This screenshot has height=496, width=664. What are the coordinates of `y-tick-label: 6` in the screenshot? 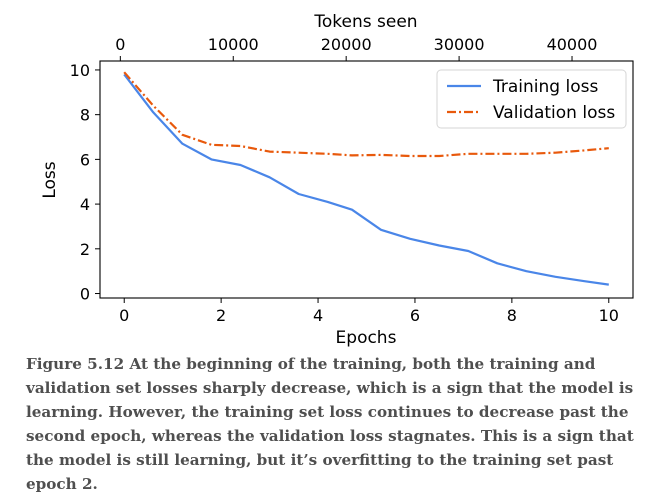 It's located at (85, 159).